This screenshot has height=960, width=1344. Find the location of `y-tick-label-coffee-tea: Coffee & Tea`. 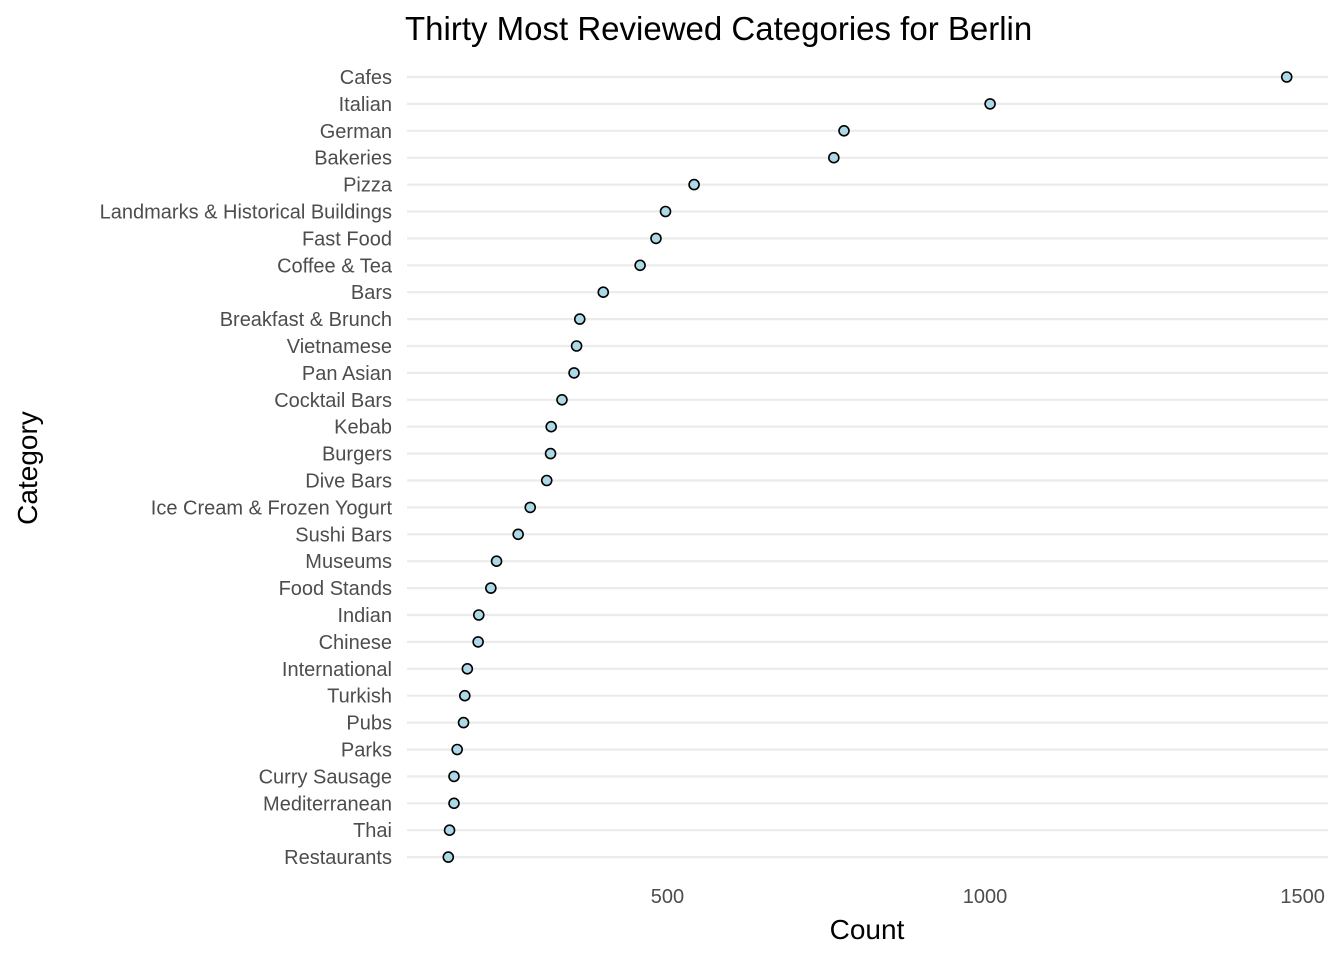

y-tick-label-coffee-tea: Coffee & Tea is located at coordinates (335, 266).